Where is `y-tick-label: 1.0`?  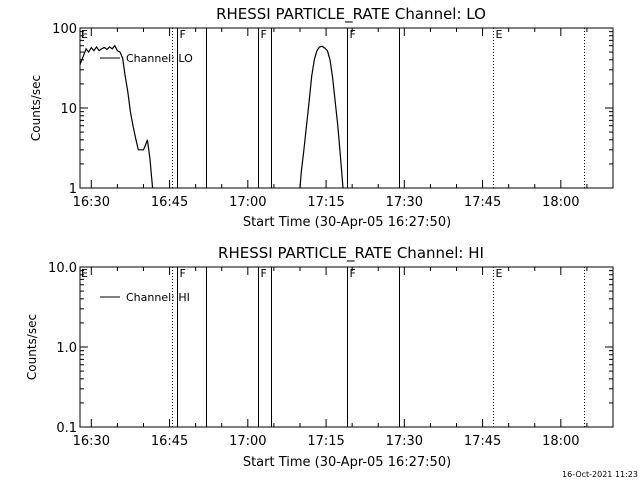
y-tick-label: 1.0 is located at coordinates (66, 348).